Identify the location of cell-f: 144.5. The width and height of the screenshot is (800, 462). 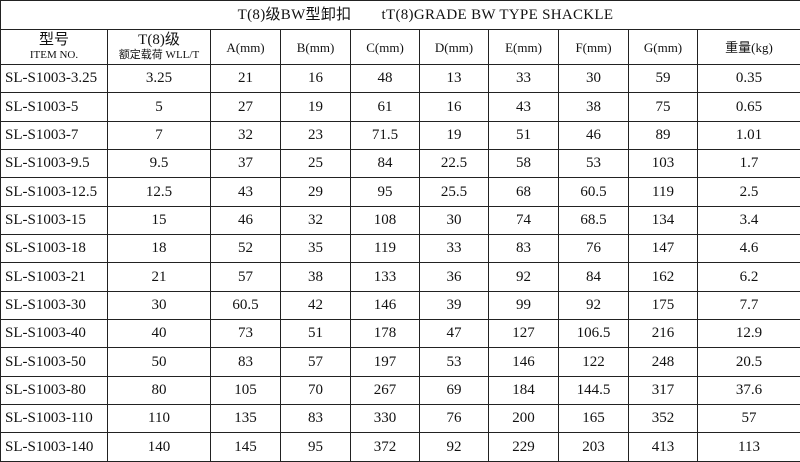
(593, 390).